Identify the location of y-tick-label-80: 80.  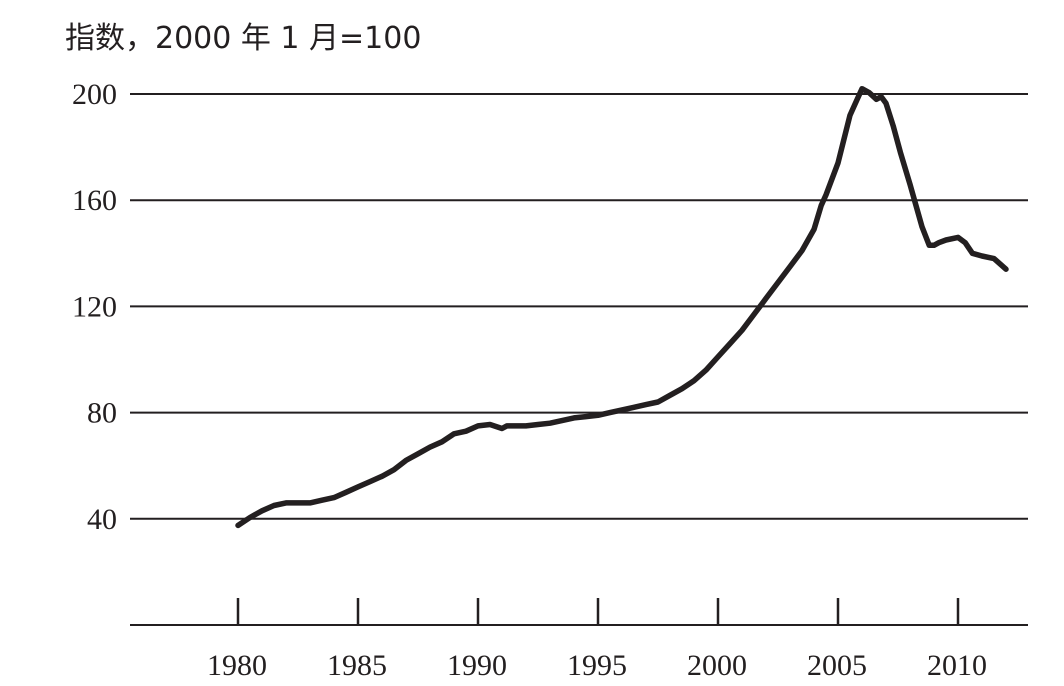
(102, 413).